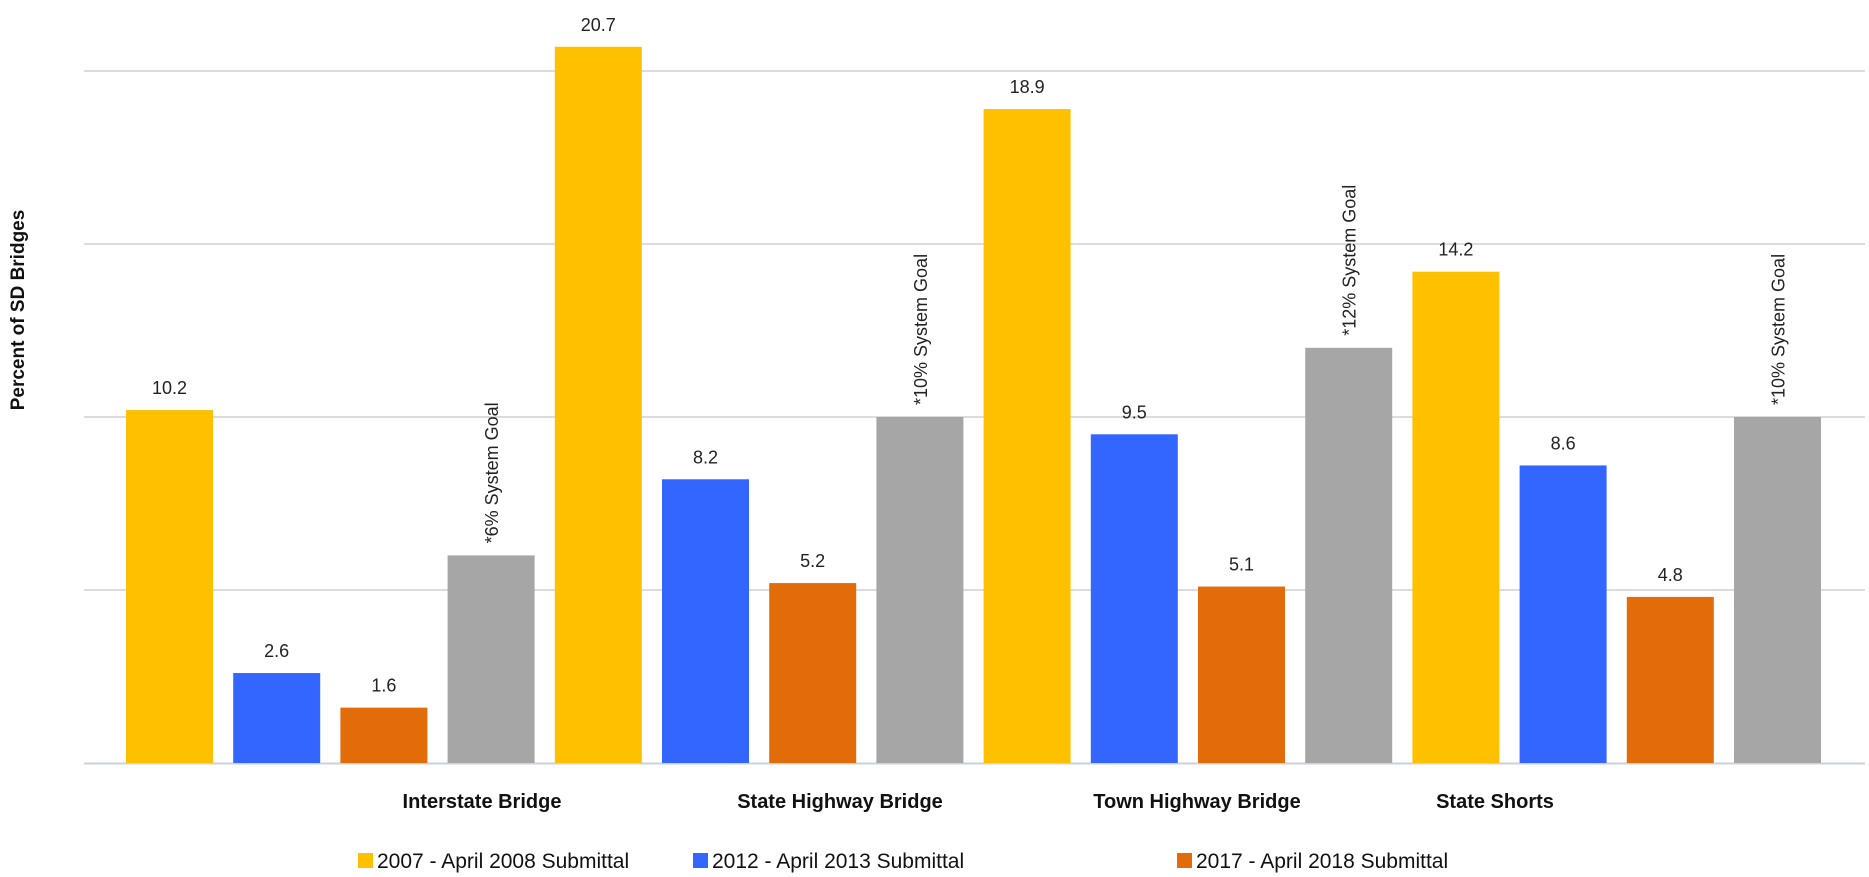  Describe the element at coordinates (383, 686) in the screenshot. I see `data-label: 1.6` at that location.